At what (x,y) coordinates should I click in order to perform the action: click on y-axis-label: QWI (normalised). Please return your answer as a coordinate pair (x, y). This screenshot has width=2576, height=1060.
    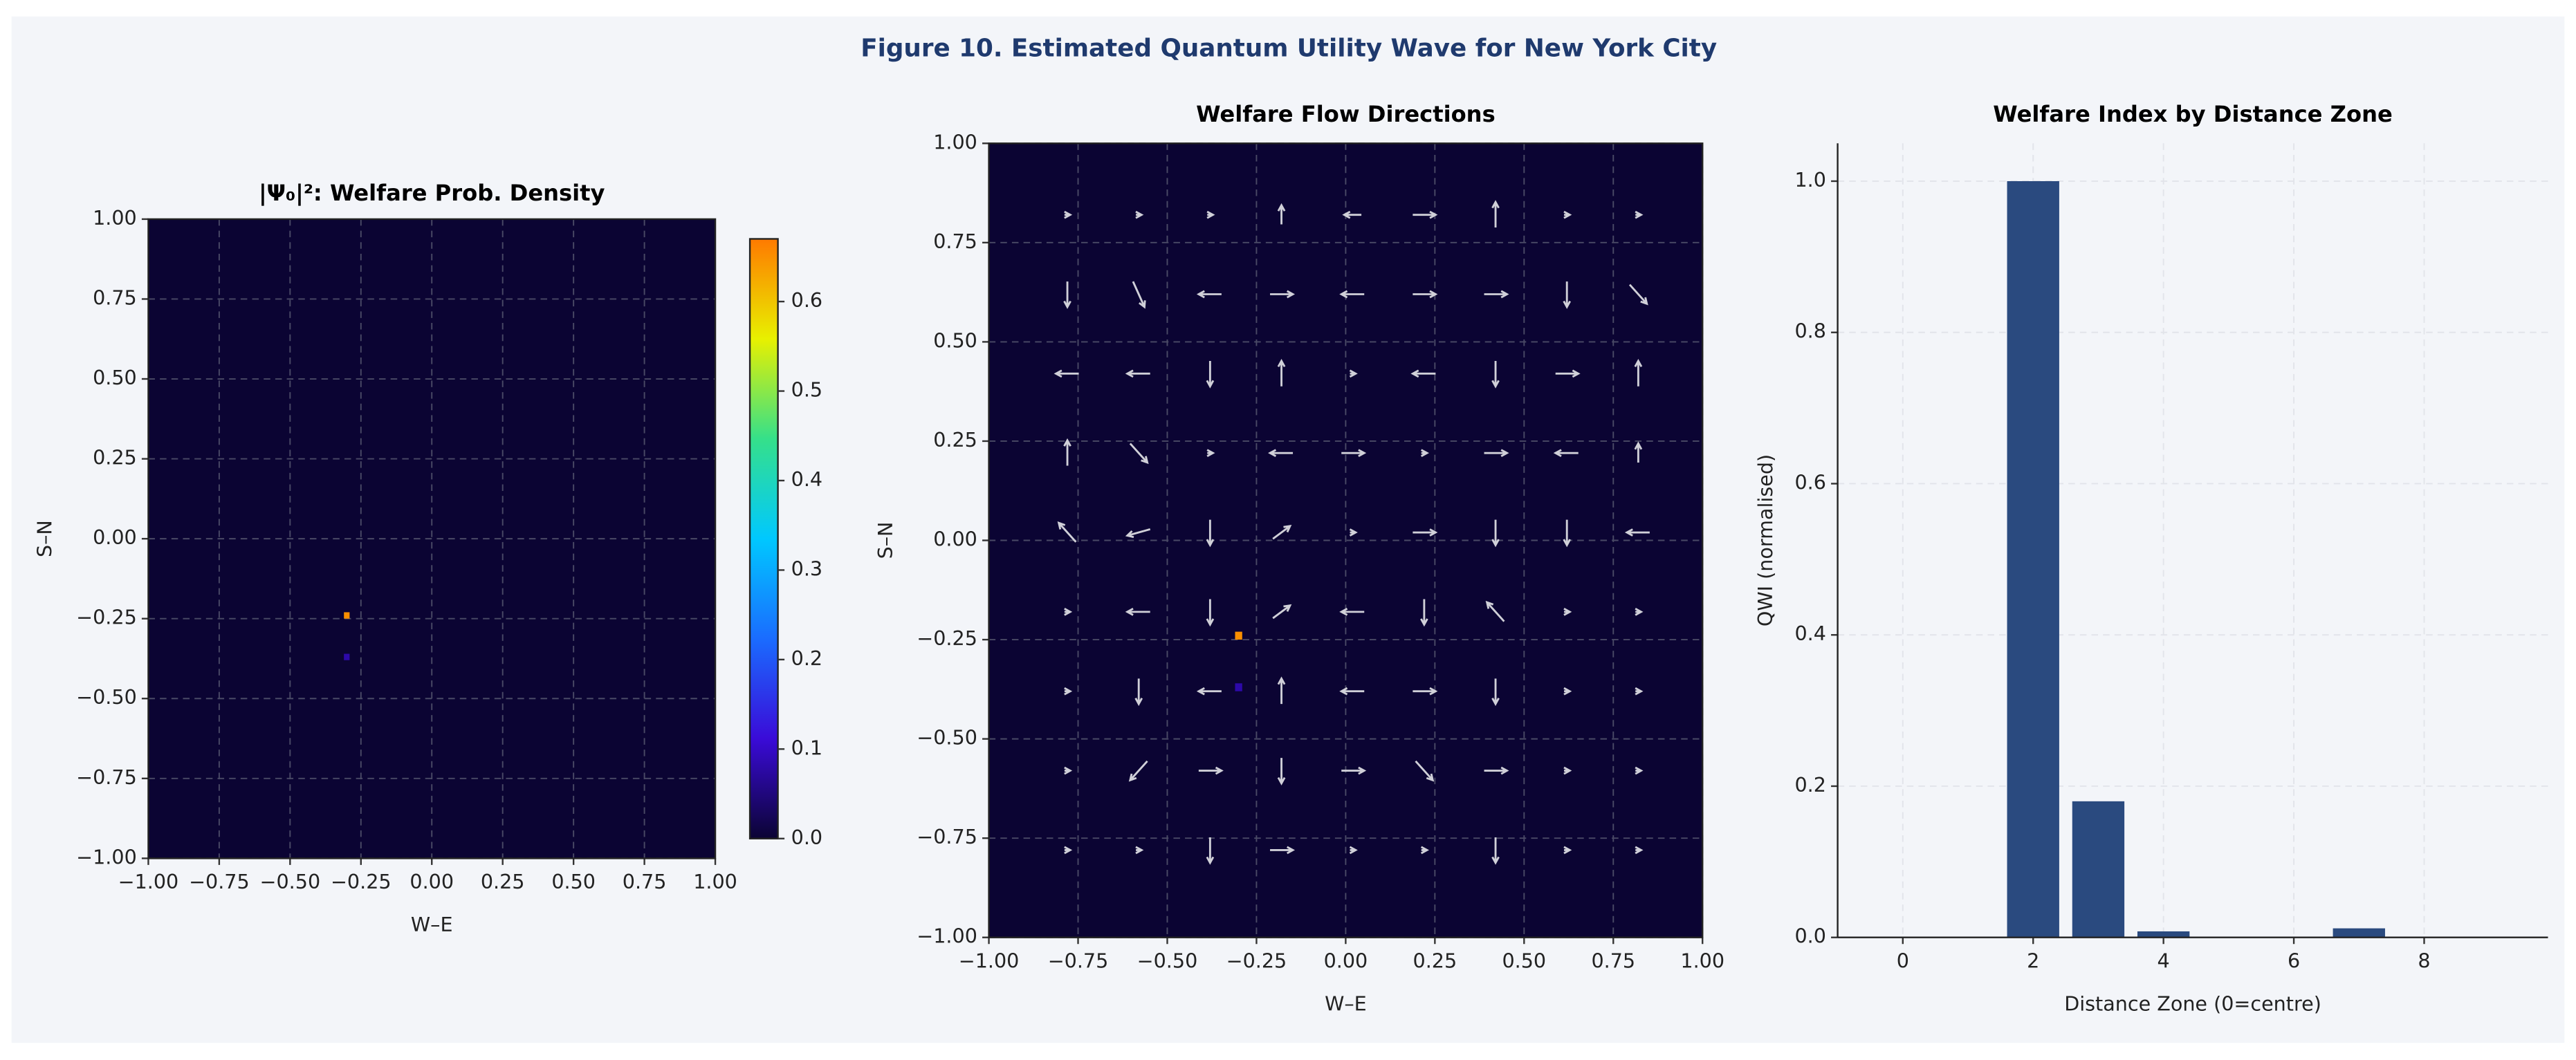
    Looking at the image, I should click on (1765, 540).